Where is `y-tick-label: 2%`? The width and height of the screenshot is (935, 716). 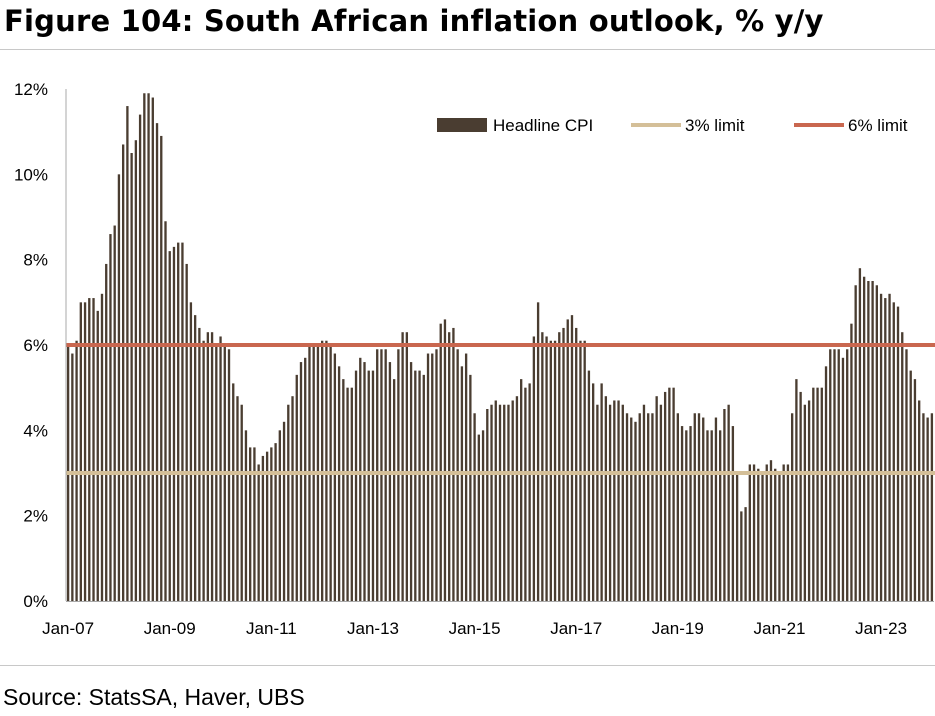 y-tick-label: 2% is located at coordinates (35, 516).